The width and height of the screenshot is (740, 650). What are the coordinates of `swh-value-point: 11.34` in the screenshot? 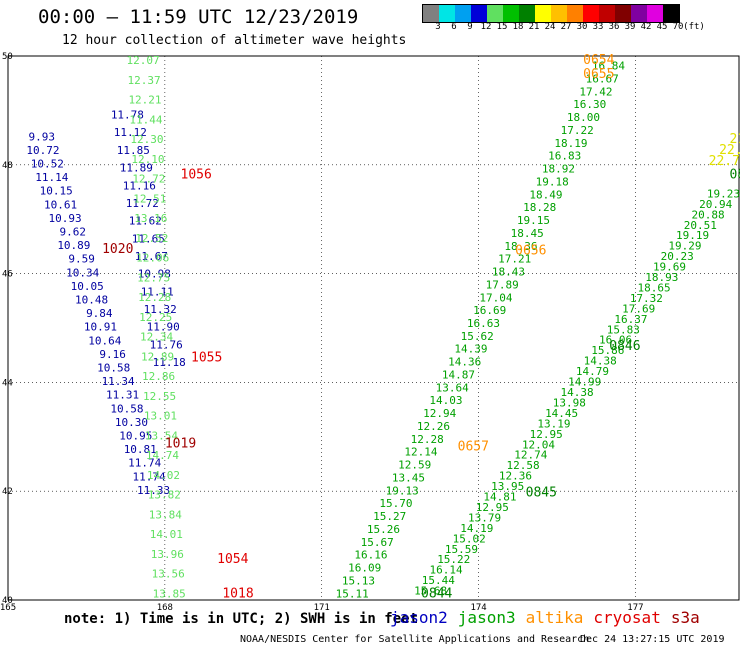 It's located at (118, 381).